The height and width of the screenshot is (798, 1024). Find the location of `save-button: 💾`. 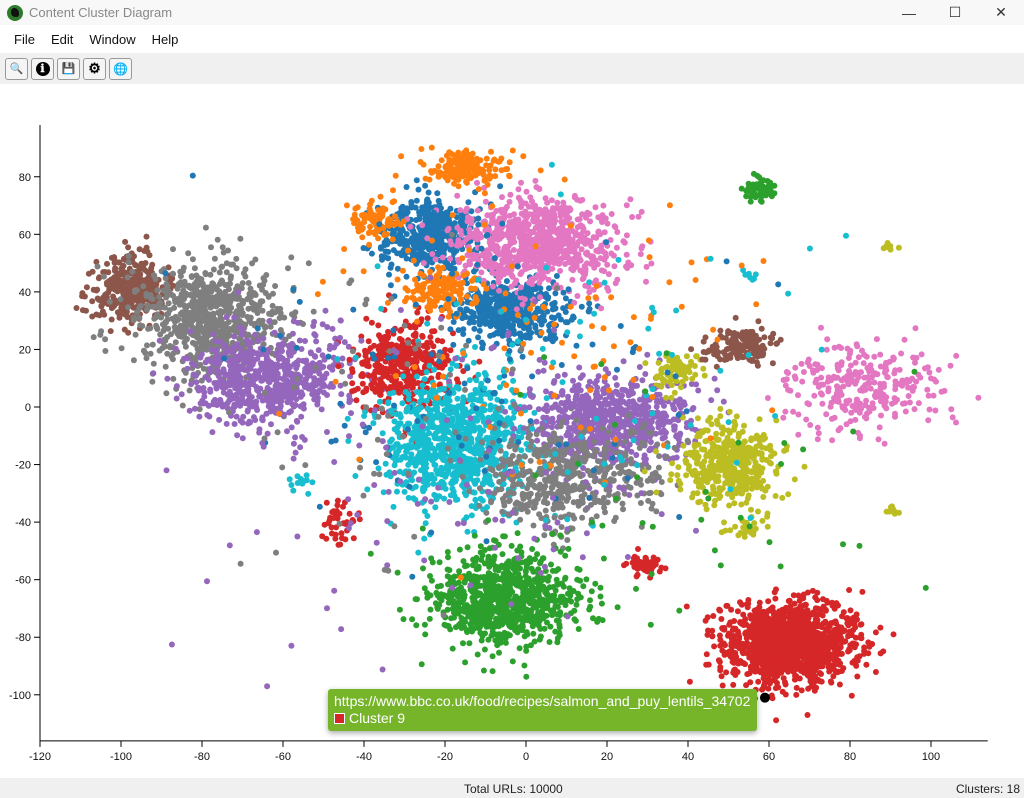

save-button: 💾 is located at coordinates (68, 68).